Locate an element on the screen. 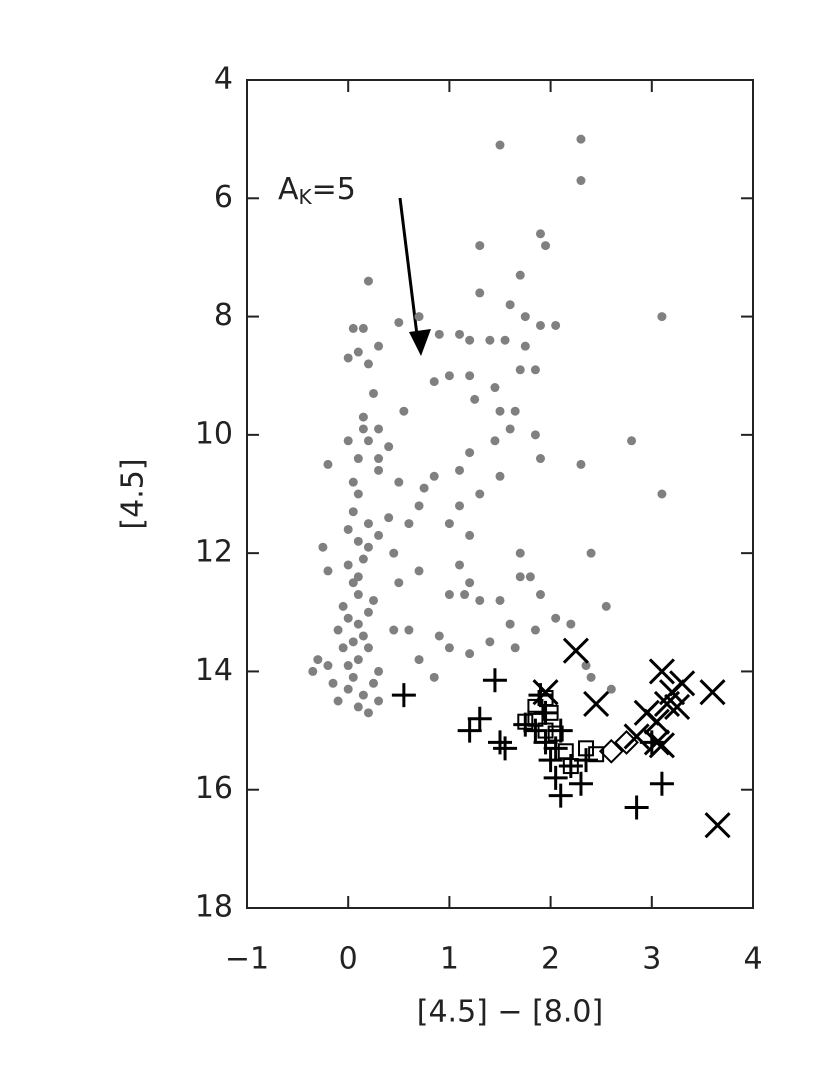  y-tick-label: 6 is located at coordinates (223, 197).